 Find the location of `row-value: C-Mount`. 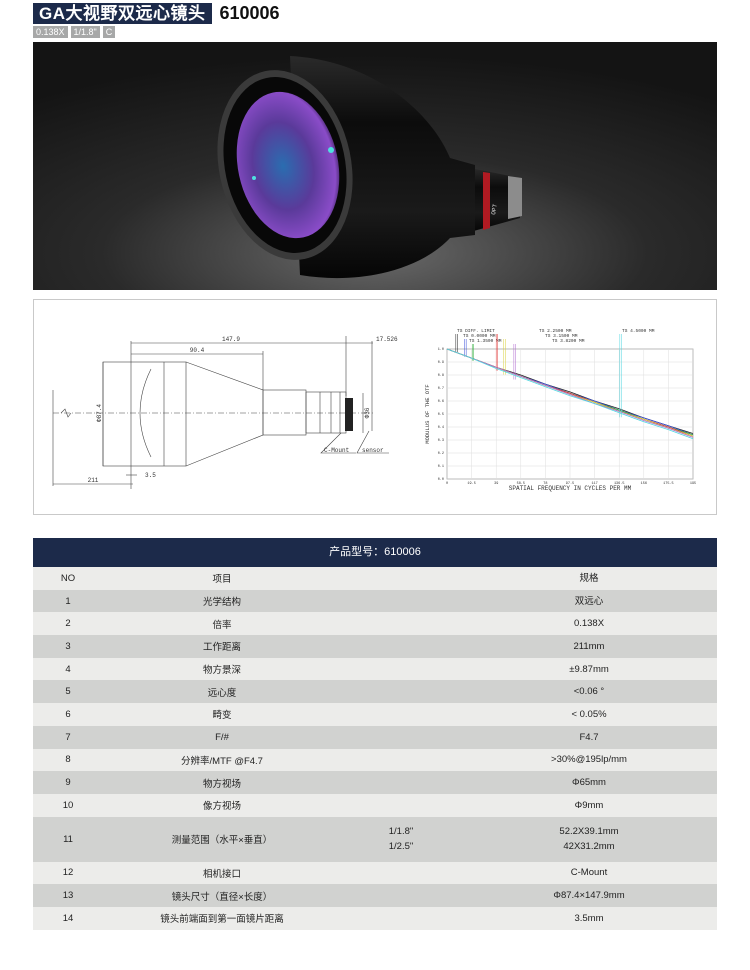

row-value: C-Mount is located at coordinates (589, 873).